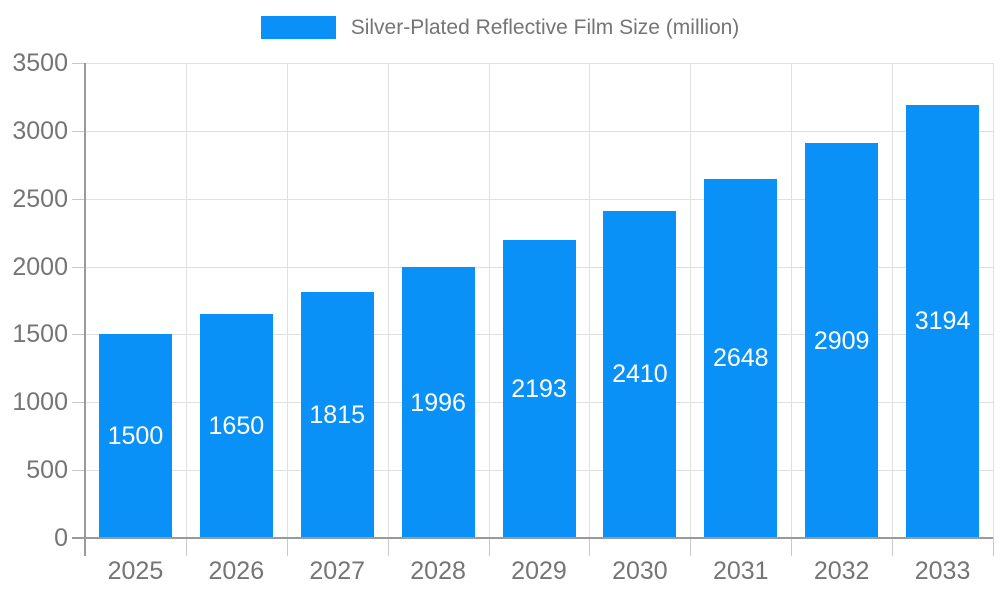 The width and height of the screenshot is (1000, 600). I want to click on bar-value-label: 2909, so click(841, 340).